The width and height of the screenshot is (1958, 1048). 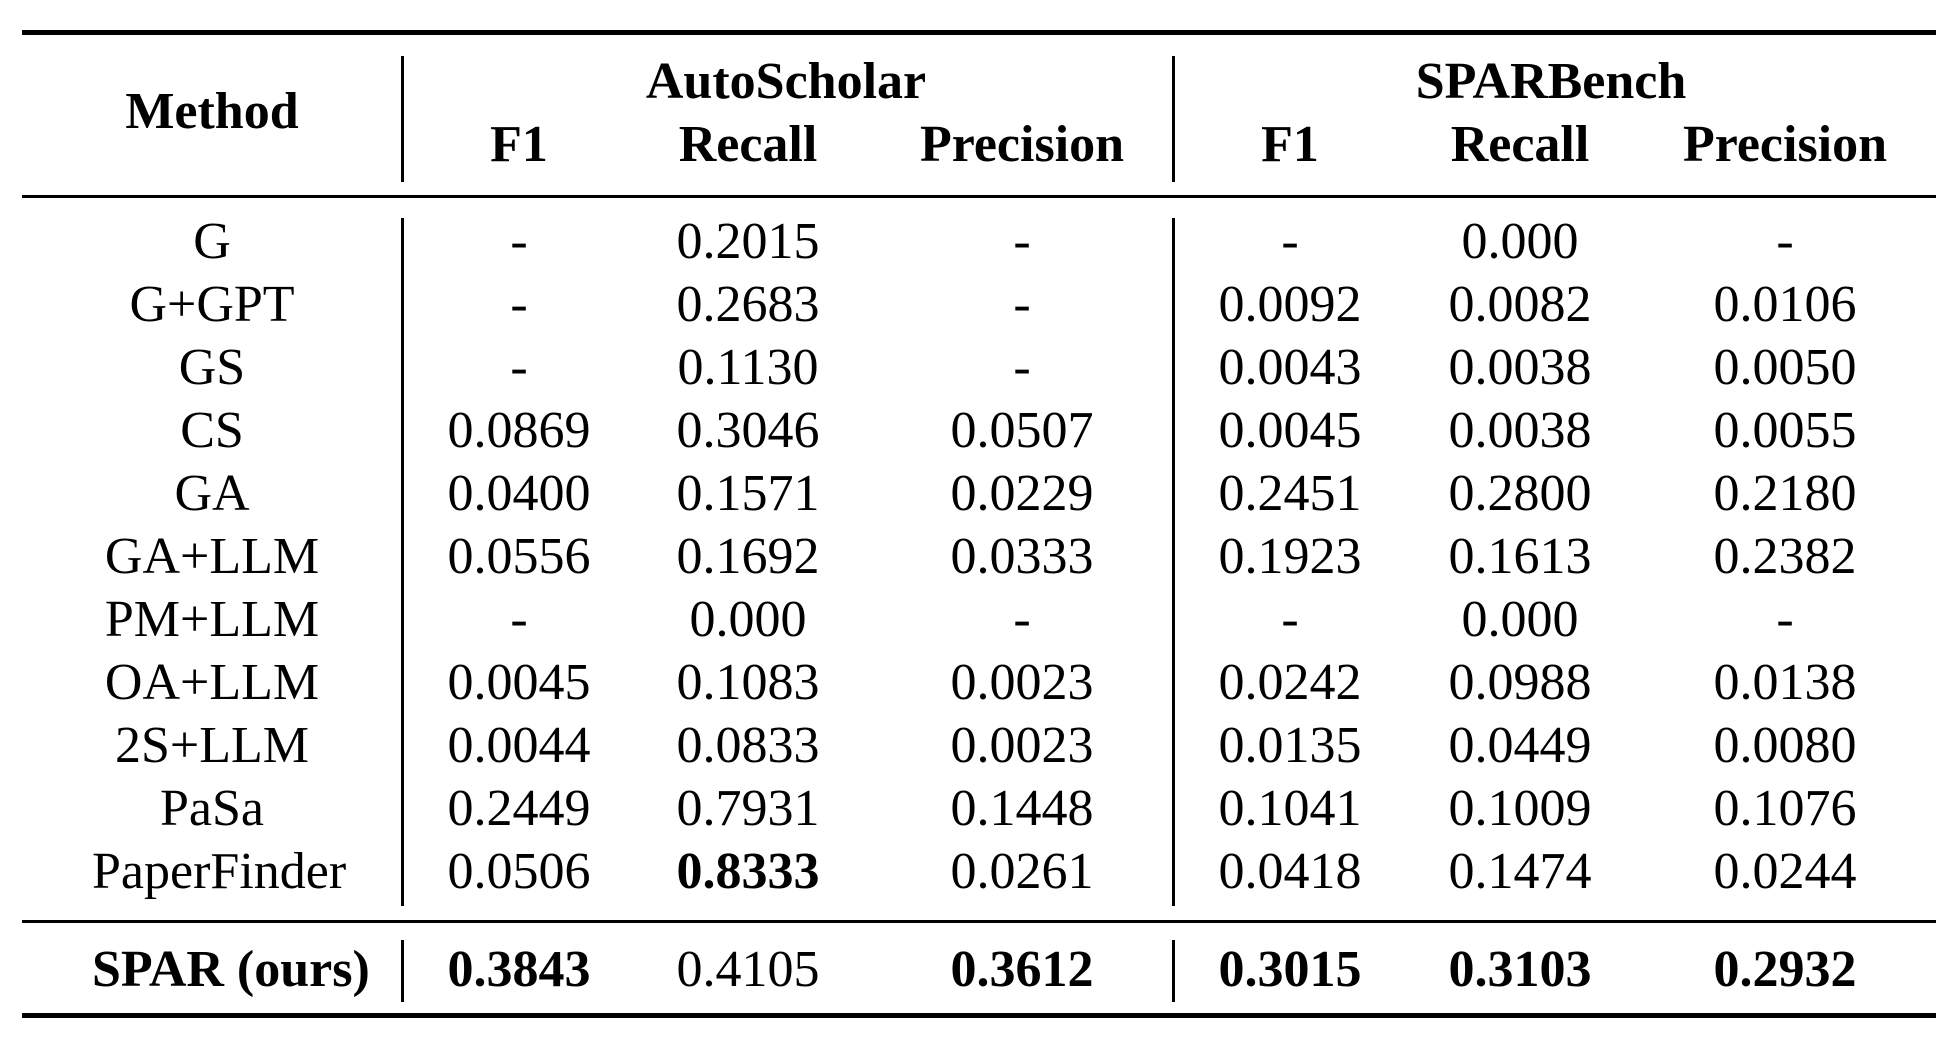 I want to click on value-cell: 0.0135, so click(x=1290, y=745).